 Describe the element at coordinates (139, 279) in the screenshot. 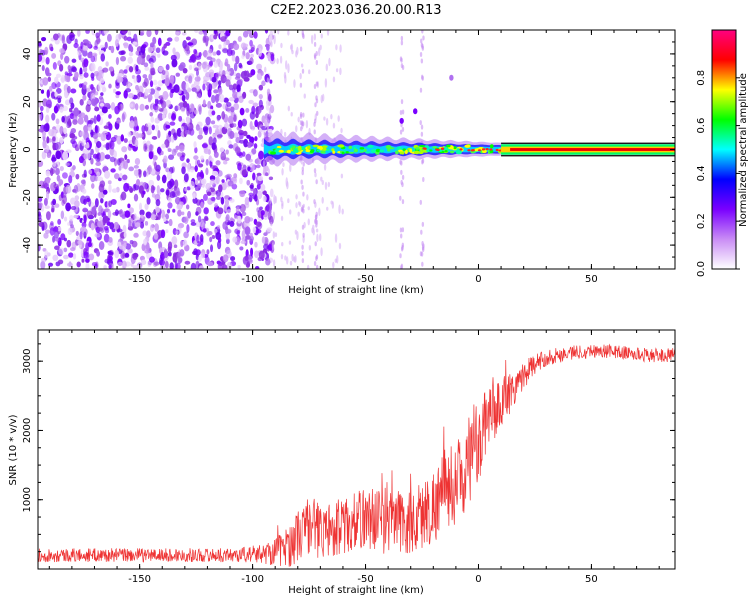

I see `spectrogram-x-tick-label: -150` at that location.